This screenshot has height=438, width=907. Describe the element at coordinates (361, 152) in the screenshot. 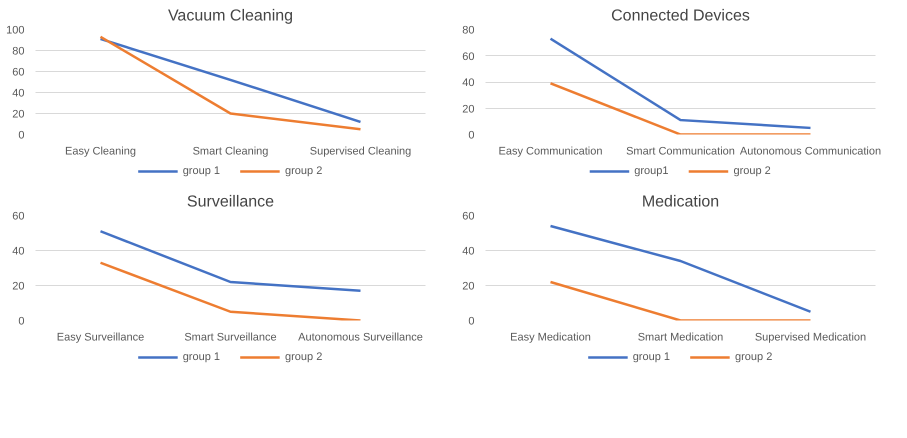

I see `x-tick-label: Supervised Cleaning` at that location.